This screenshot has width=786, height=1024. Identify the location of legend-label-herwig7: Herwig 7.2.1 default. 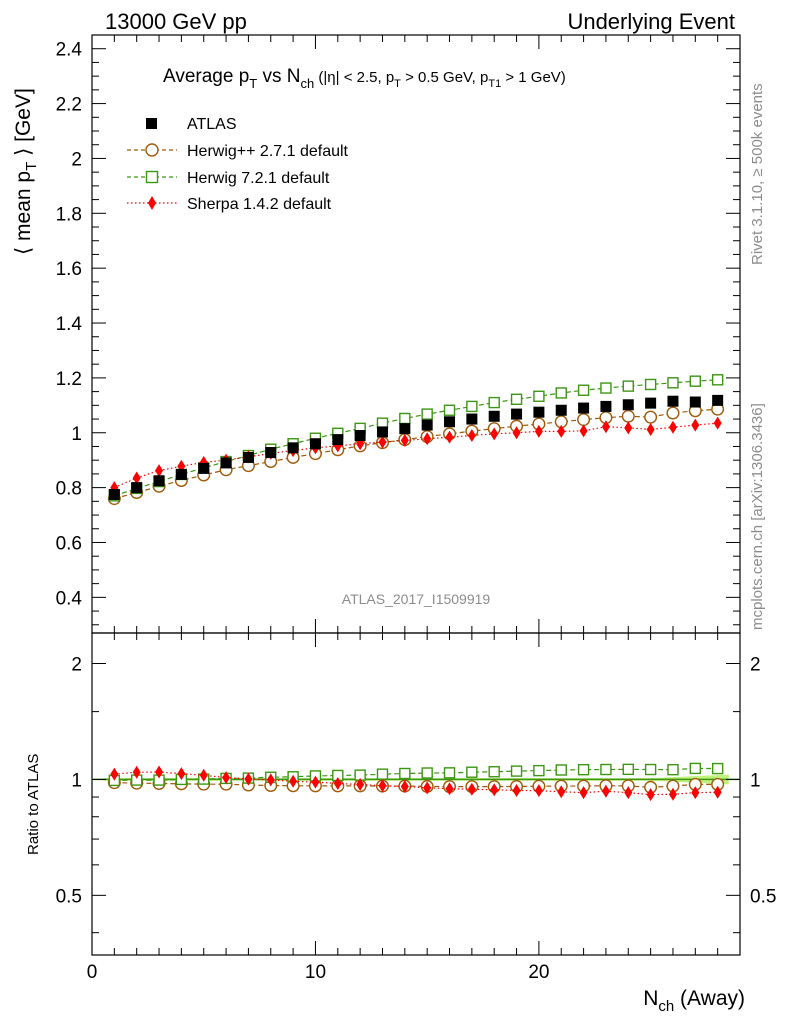
(258, 178).